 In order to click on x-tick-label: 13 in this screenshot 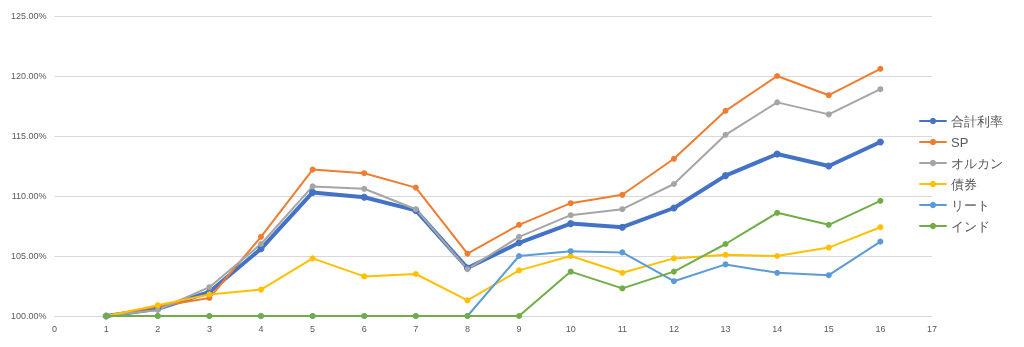, I will do `click(725, 328)`.